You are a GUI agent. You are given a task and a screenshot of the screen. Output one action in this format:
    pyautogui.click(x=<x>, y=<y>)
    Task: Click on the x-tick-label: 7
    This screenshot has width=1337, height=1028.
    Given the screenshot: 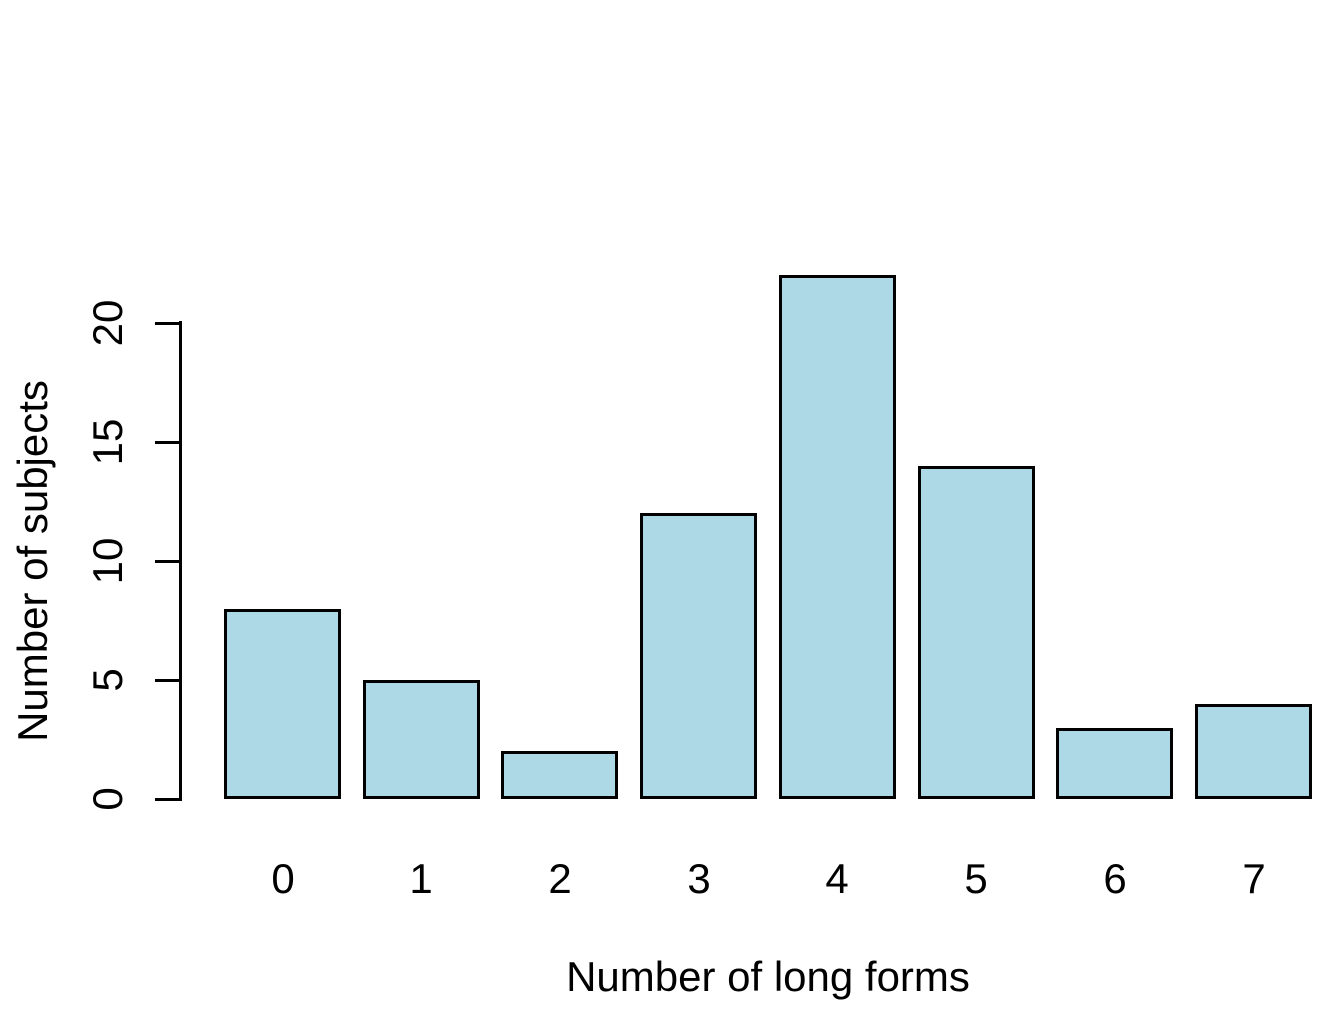 What is the action you would take?
    pyautogui.click(x=1254, y=878)
    